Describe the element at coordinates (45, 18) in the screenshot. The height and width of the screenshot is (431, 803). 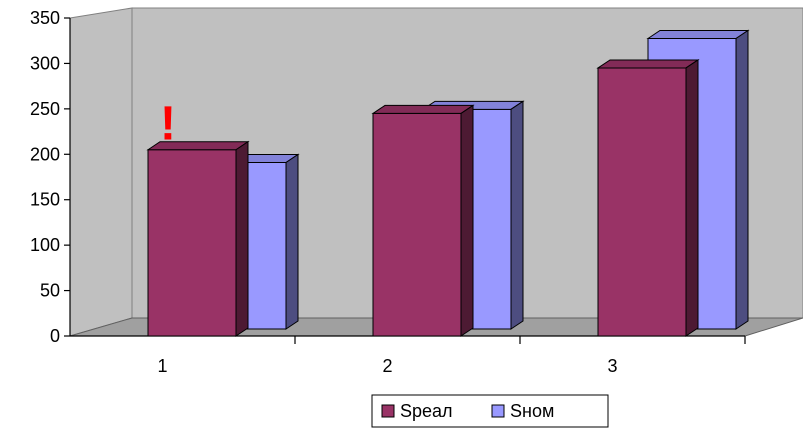
I see `y-tick-label: 350` at that location.